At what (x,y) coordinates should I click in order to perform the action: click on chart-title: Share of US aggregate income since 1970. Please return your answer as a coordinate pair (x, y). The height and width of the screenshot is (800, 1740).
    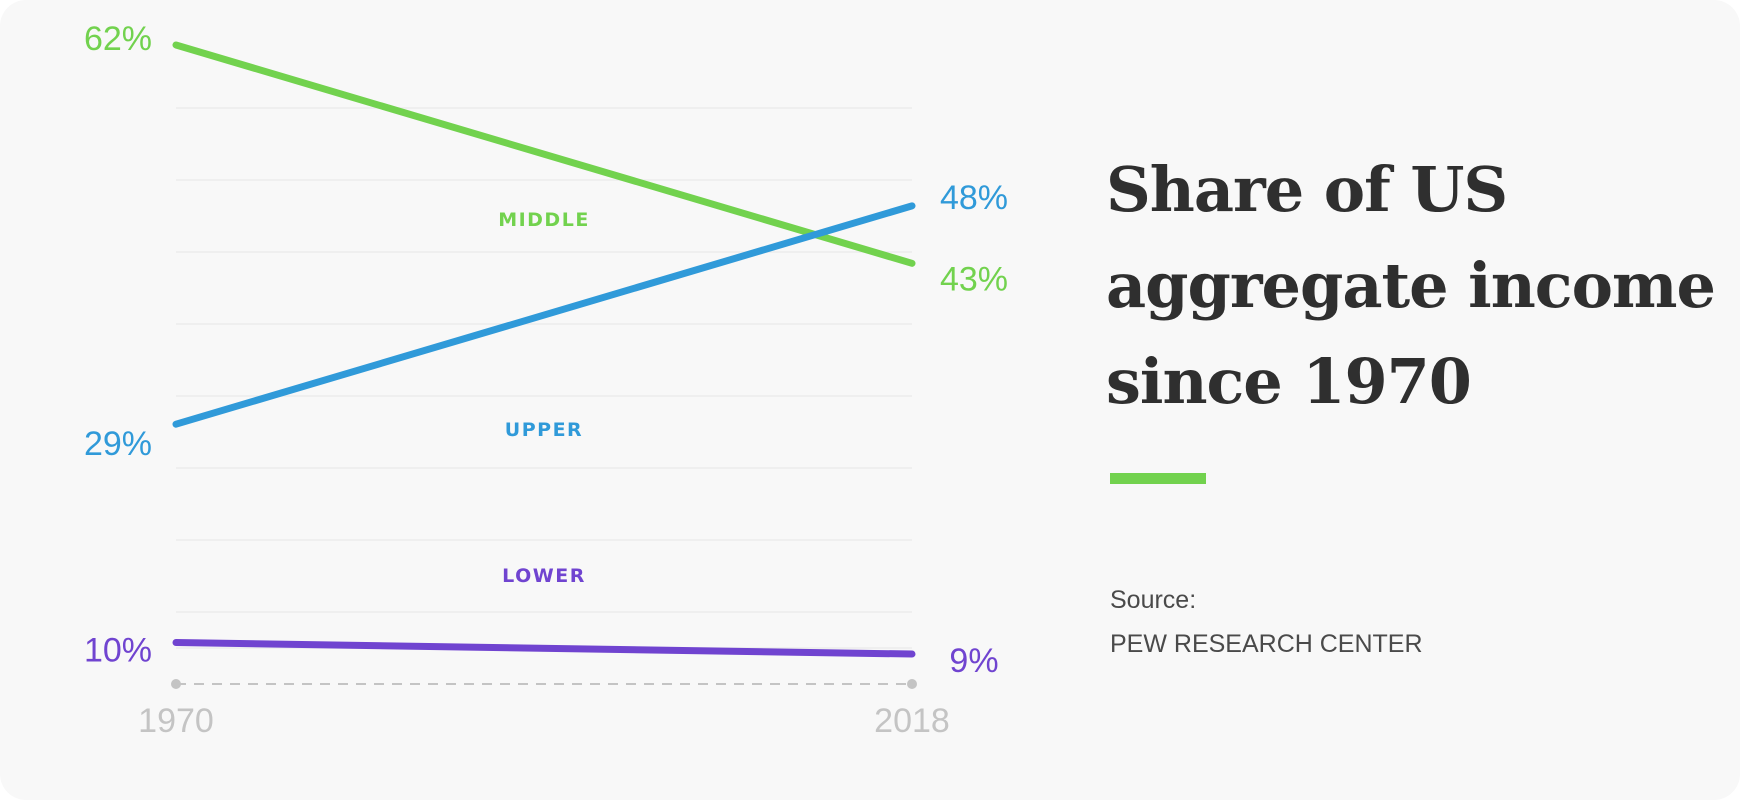
    Looking at the image, I should click on (1416, 286).